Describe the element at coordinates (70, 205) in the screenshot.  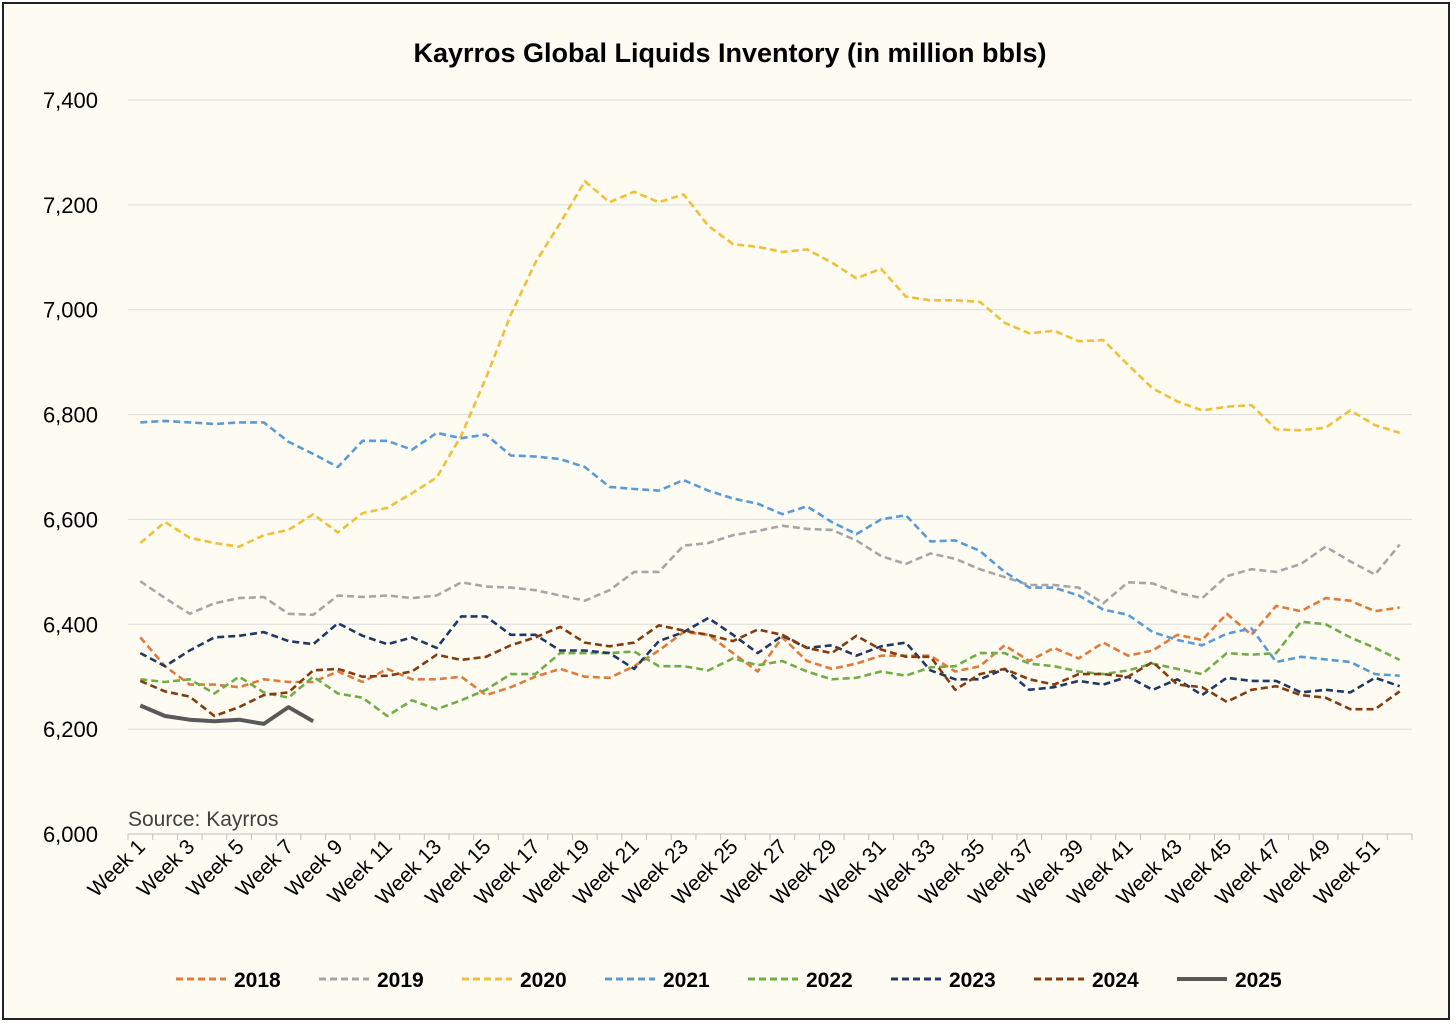
I see `y-tick-label: 7,200` at that location.